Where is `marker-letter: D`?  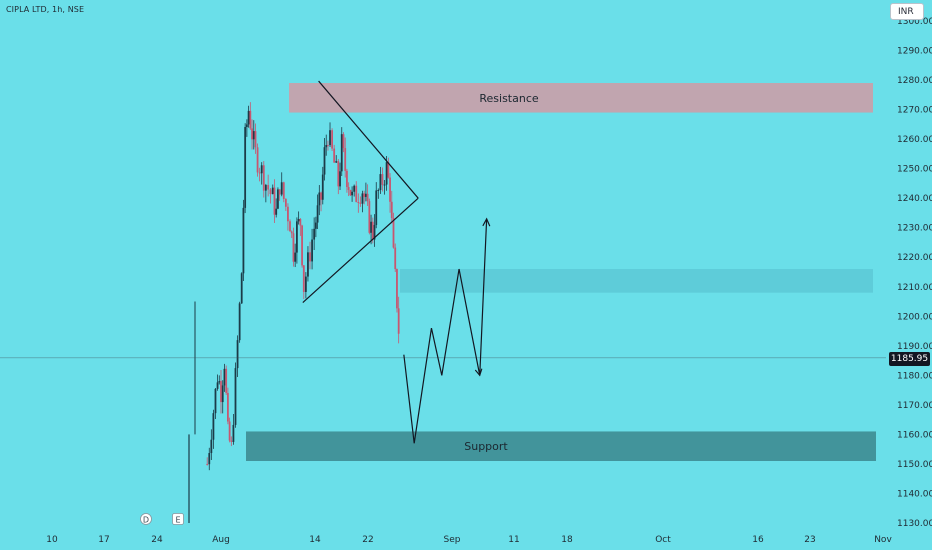
marker-letter: D is located at coordinates (146, 520).